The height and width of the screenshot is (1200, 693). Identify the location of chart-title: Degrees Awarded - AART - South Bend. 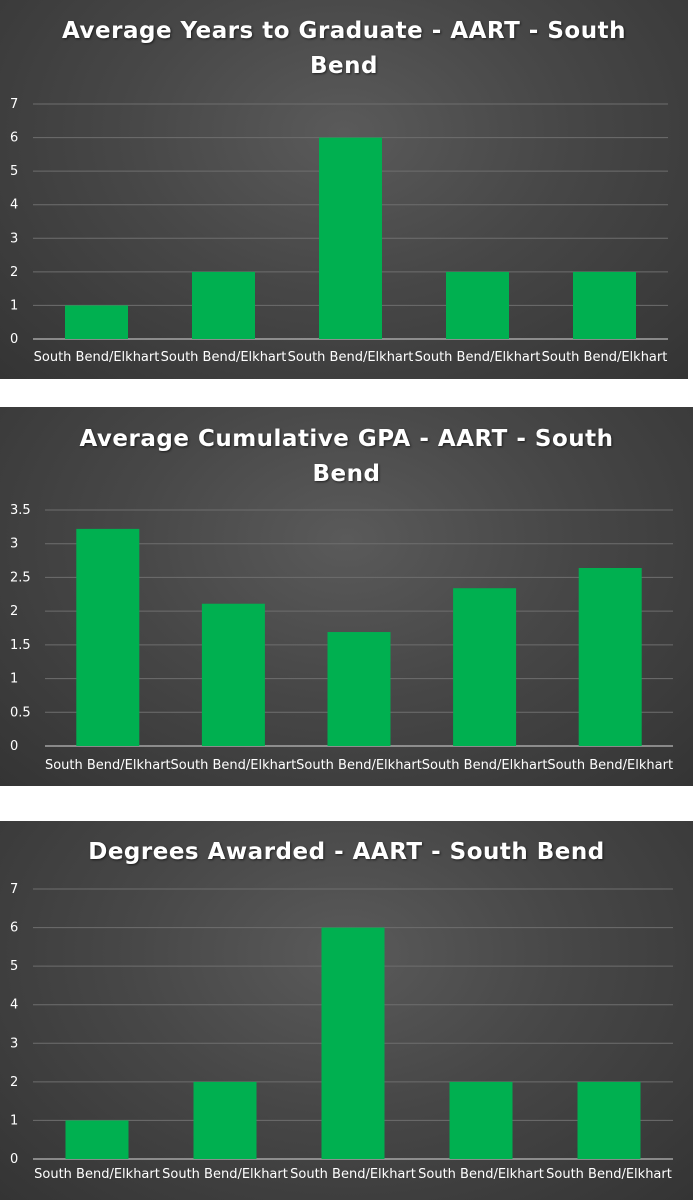
(346, 852).